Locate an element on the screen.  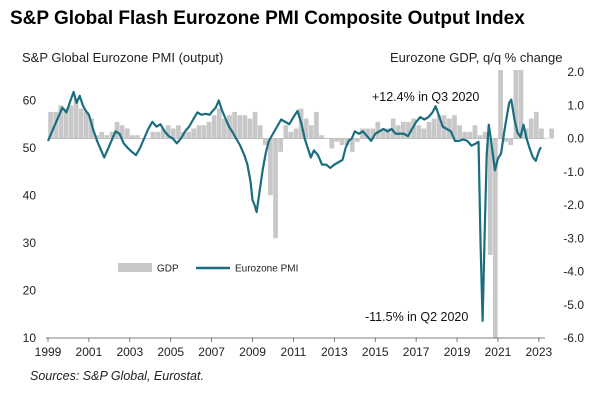
x-tick-label: 2021 is located at coordinates (498, 352).